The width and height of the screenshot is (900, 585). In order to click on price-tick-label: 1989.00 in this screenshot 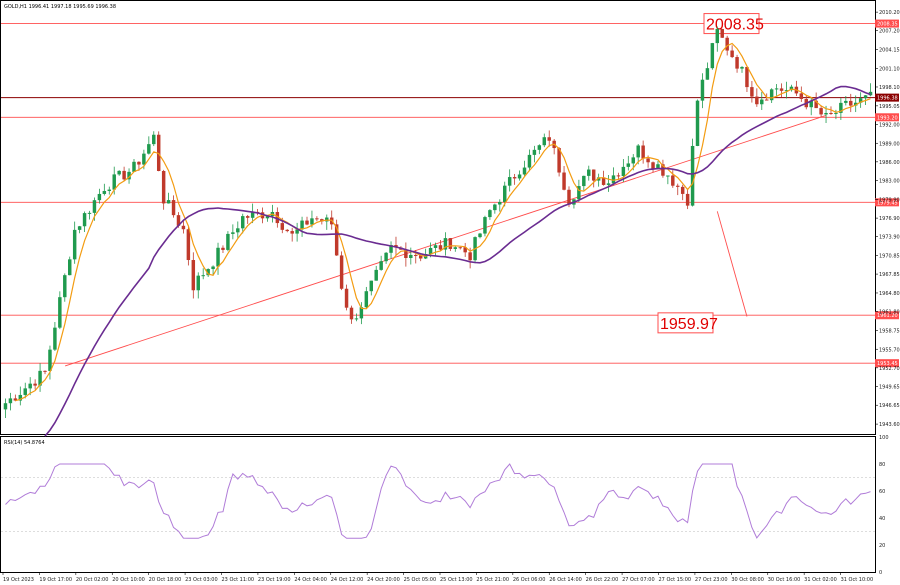, I will do `click(889, 144)`.